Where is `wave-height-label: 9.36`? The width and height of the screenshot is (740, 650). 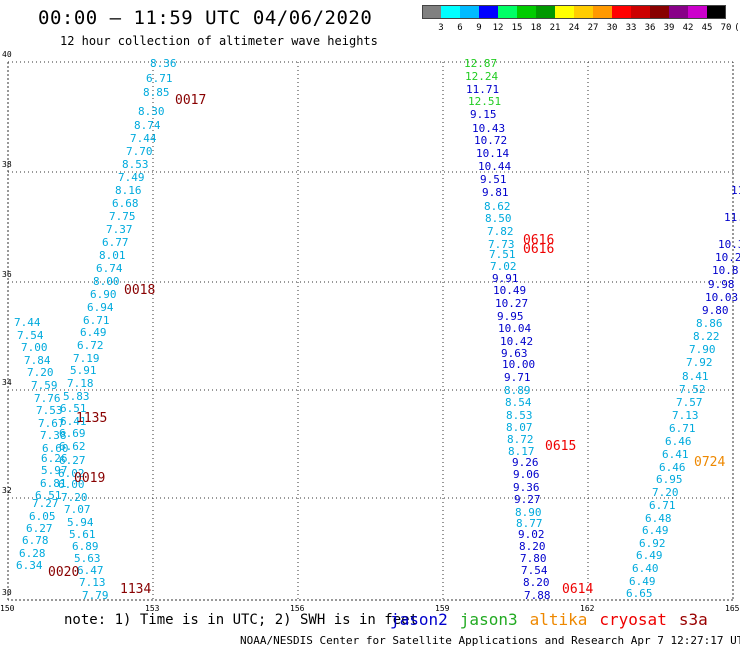
wave-height-label: 9.36 is located at coordinates (526, 487).